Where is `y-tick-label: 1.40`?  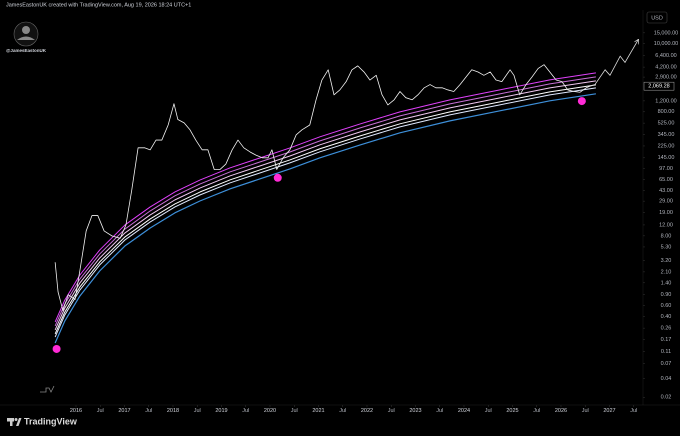
y-tick-label: 1.40 is located at coordinates (666, 283).